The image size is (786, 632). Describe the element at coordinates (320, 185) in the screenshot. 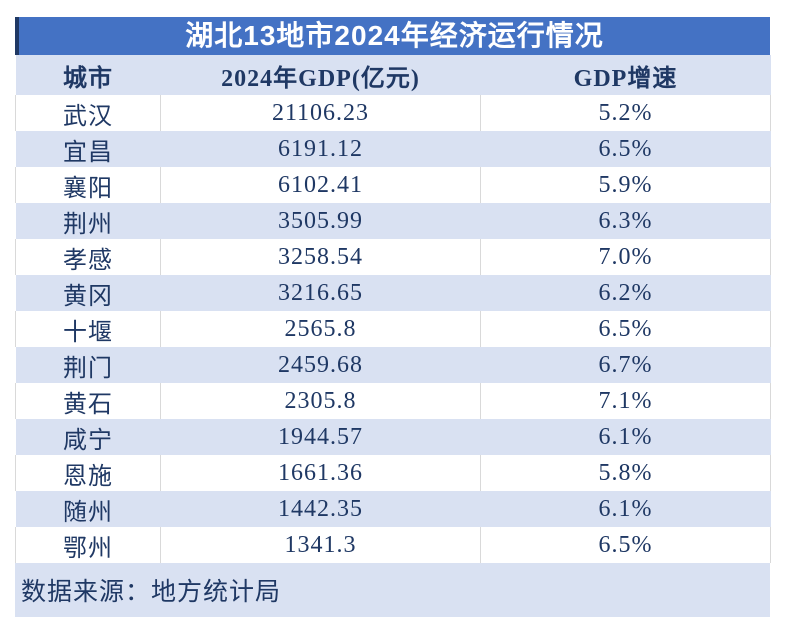

I see `cell-gdp: 6102.41` at that location.